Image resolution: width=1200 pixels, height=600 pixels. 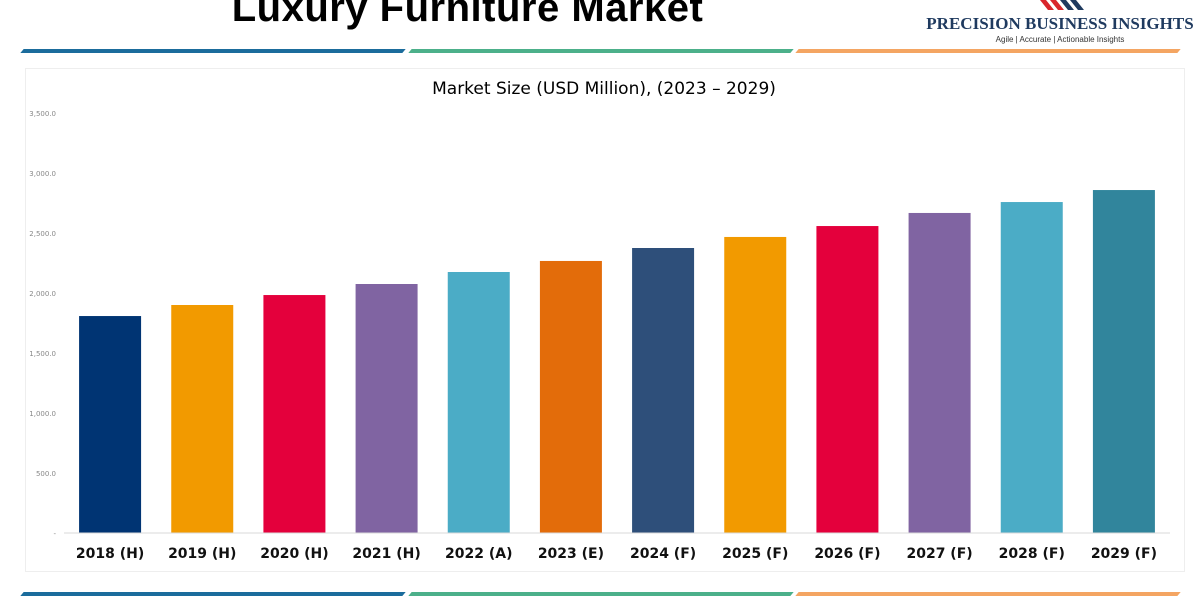 What do you see at coordinates (110, 554) in the screenshot?
I see `x-tick-label: 2018 (H)` at bounding box center [110, 554].